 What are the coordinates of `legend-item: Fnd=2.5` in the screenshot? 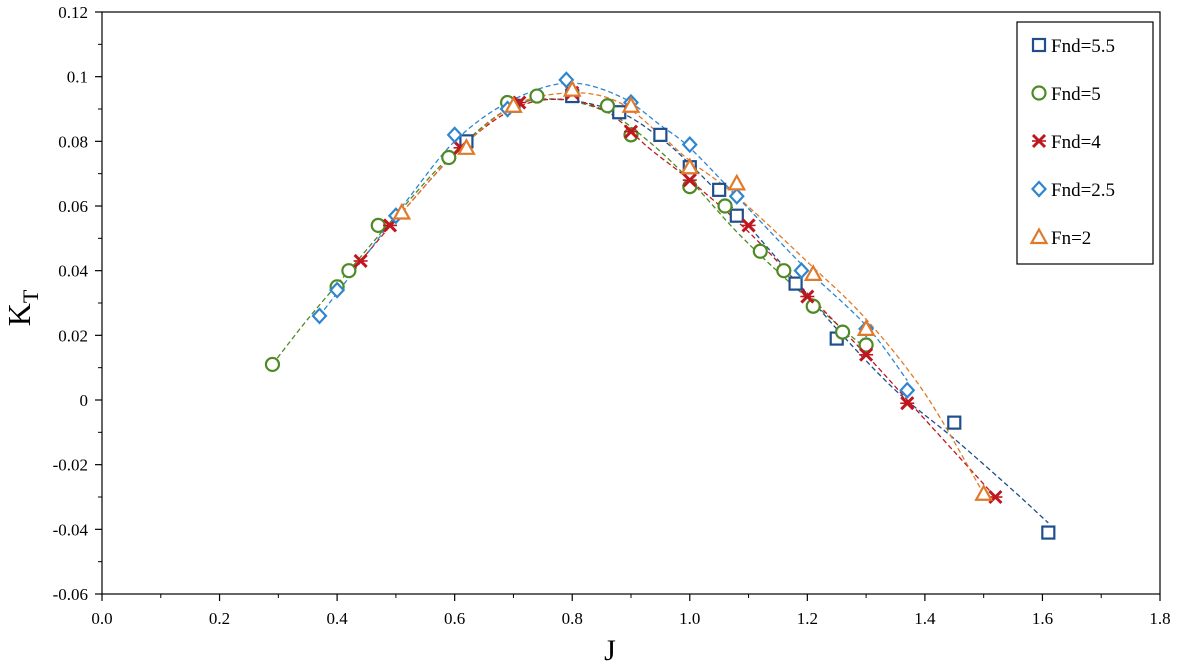 It's located at (1072, 190).